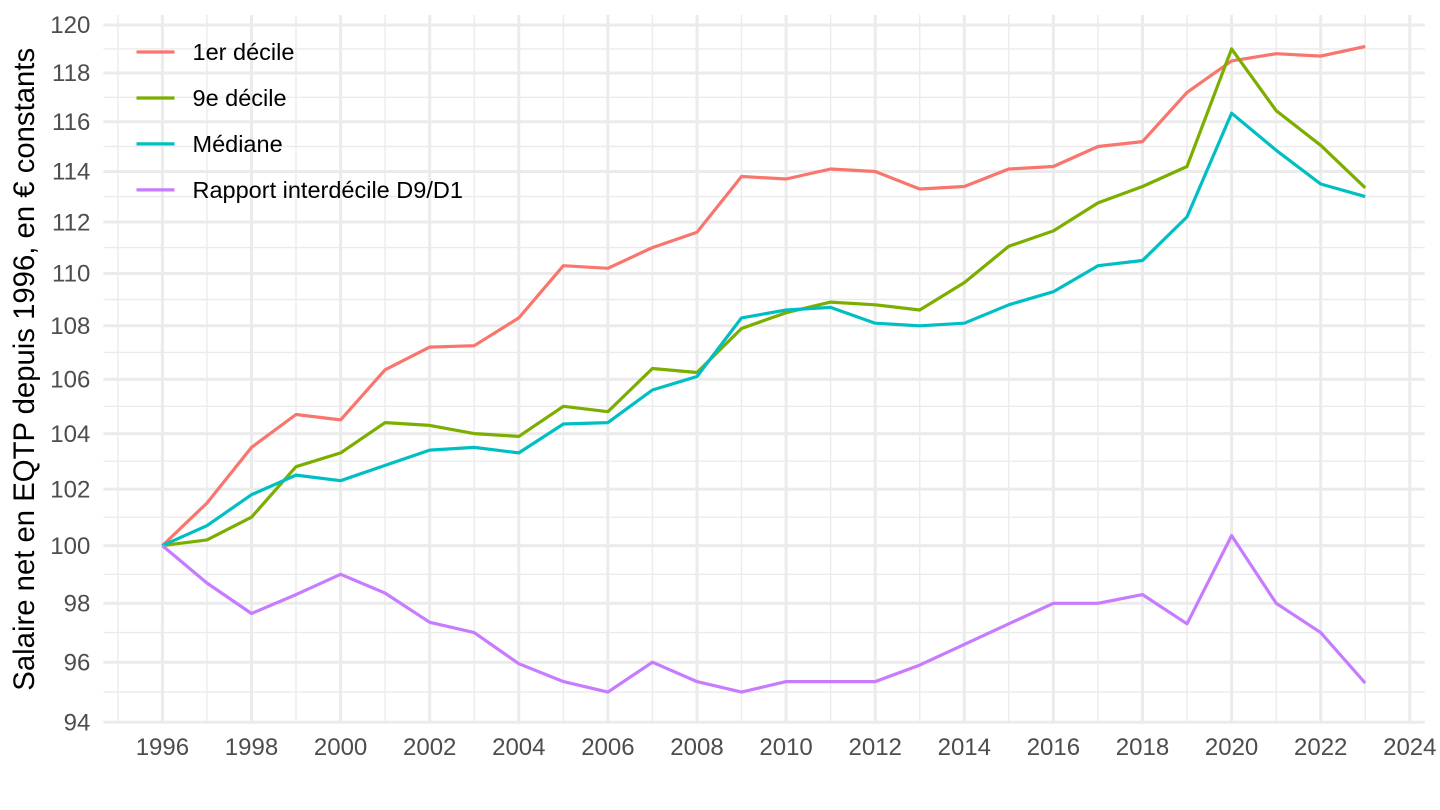 This screenshot has width=1440, height=810. Describe the element at coordinates (1231, 747) in the screenshot. I see `svg-text: 2020` at that location.